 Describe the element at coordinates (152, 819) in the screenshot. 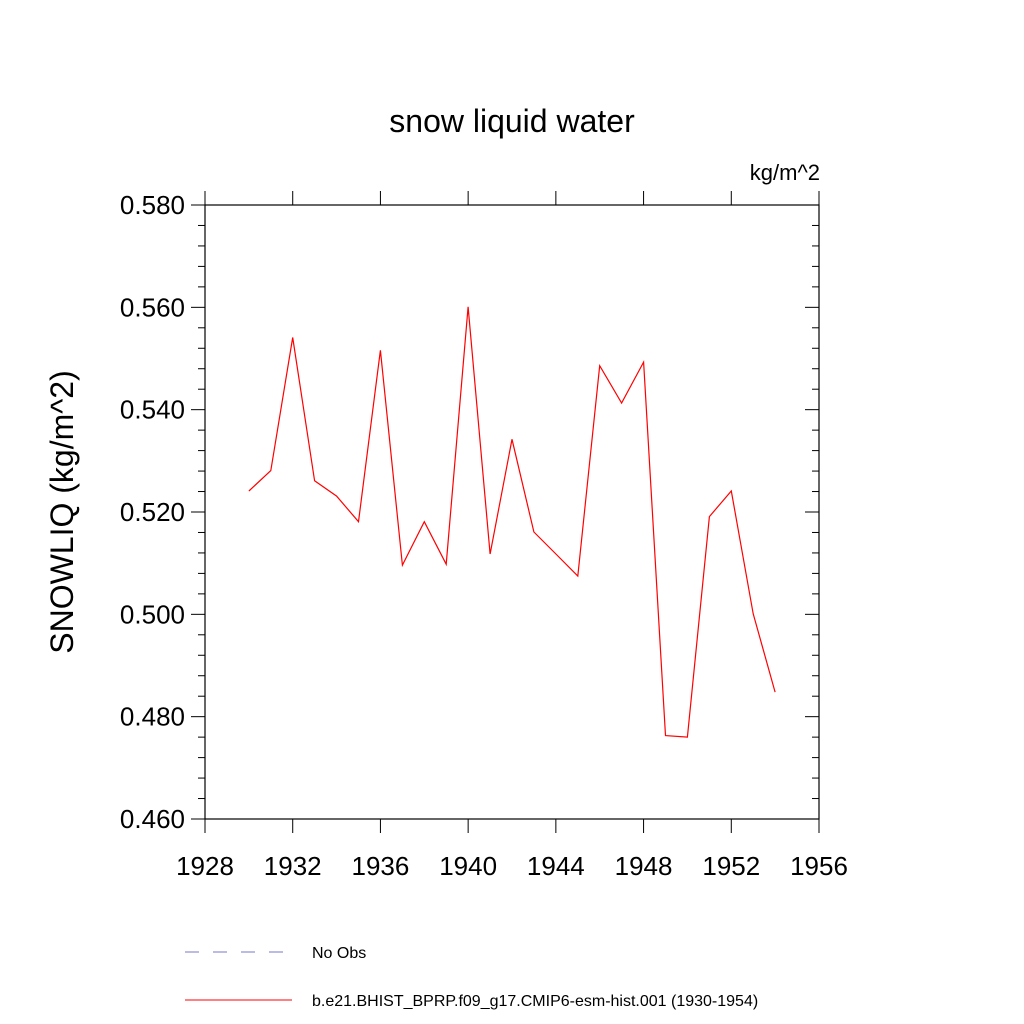

I see `y-tick-label: 0.460` at that location.